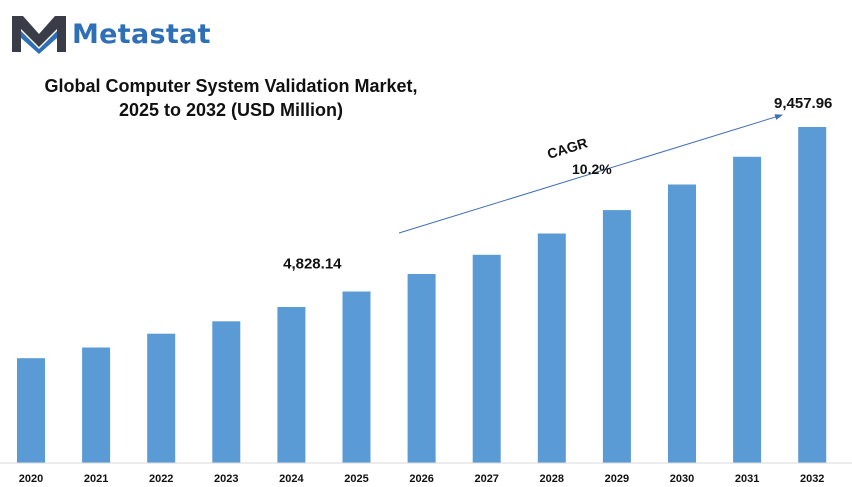  What do you see at coordinates (592, 169) in the screenshot?
I see `cagr-value: 10.2%` at bounding box center [592, 169].